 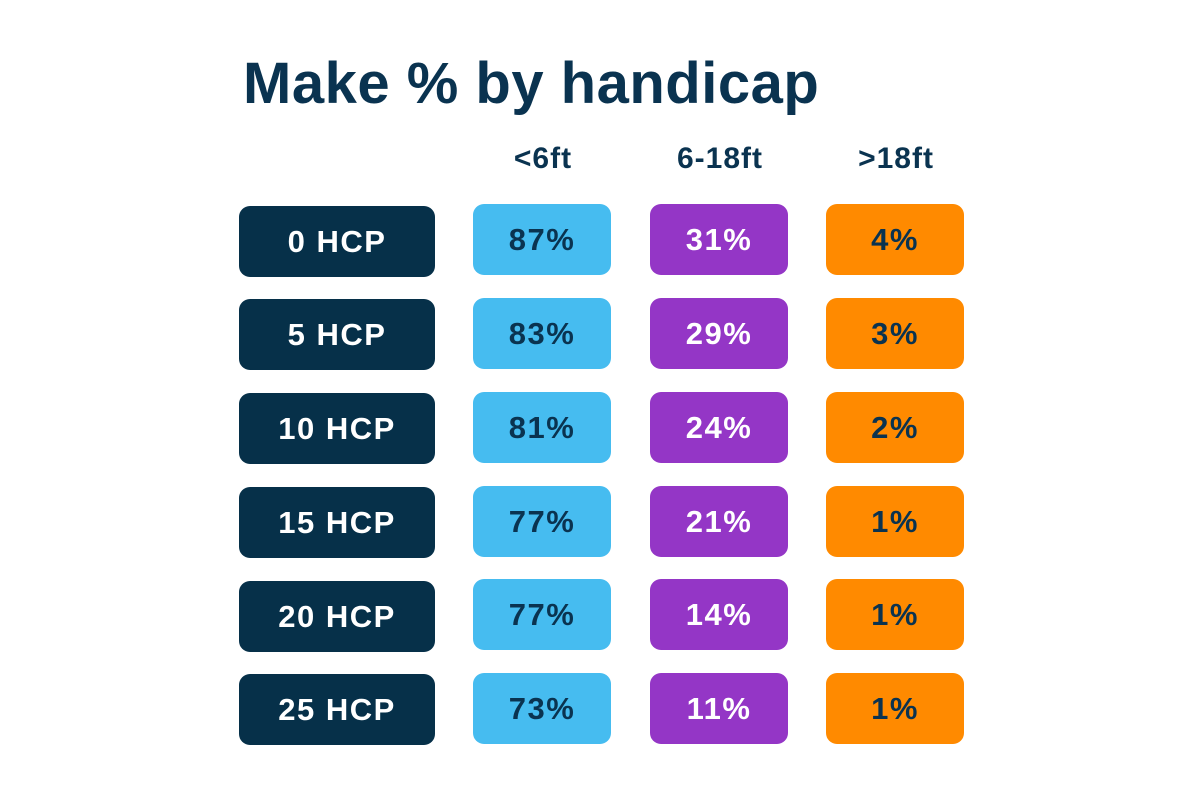 I want to click on cell-5-hcp-over-18ft: 3%, so click(x=895, y=333).